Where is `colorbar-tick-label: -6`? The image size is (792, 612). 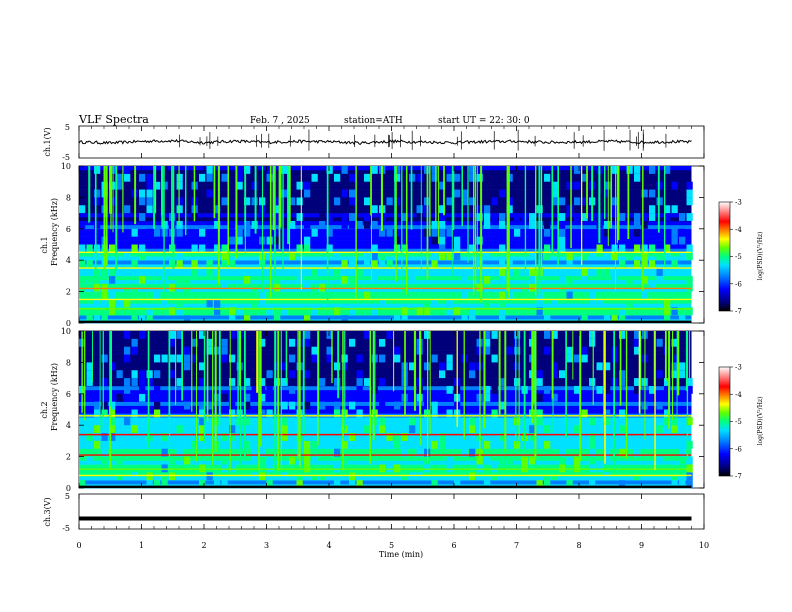 colorbar-tick-label: -6 is located at coordinates (738, 449).